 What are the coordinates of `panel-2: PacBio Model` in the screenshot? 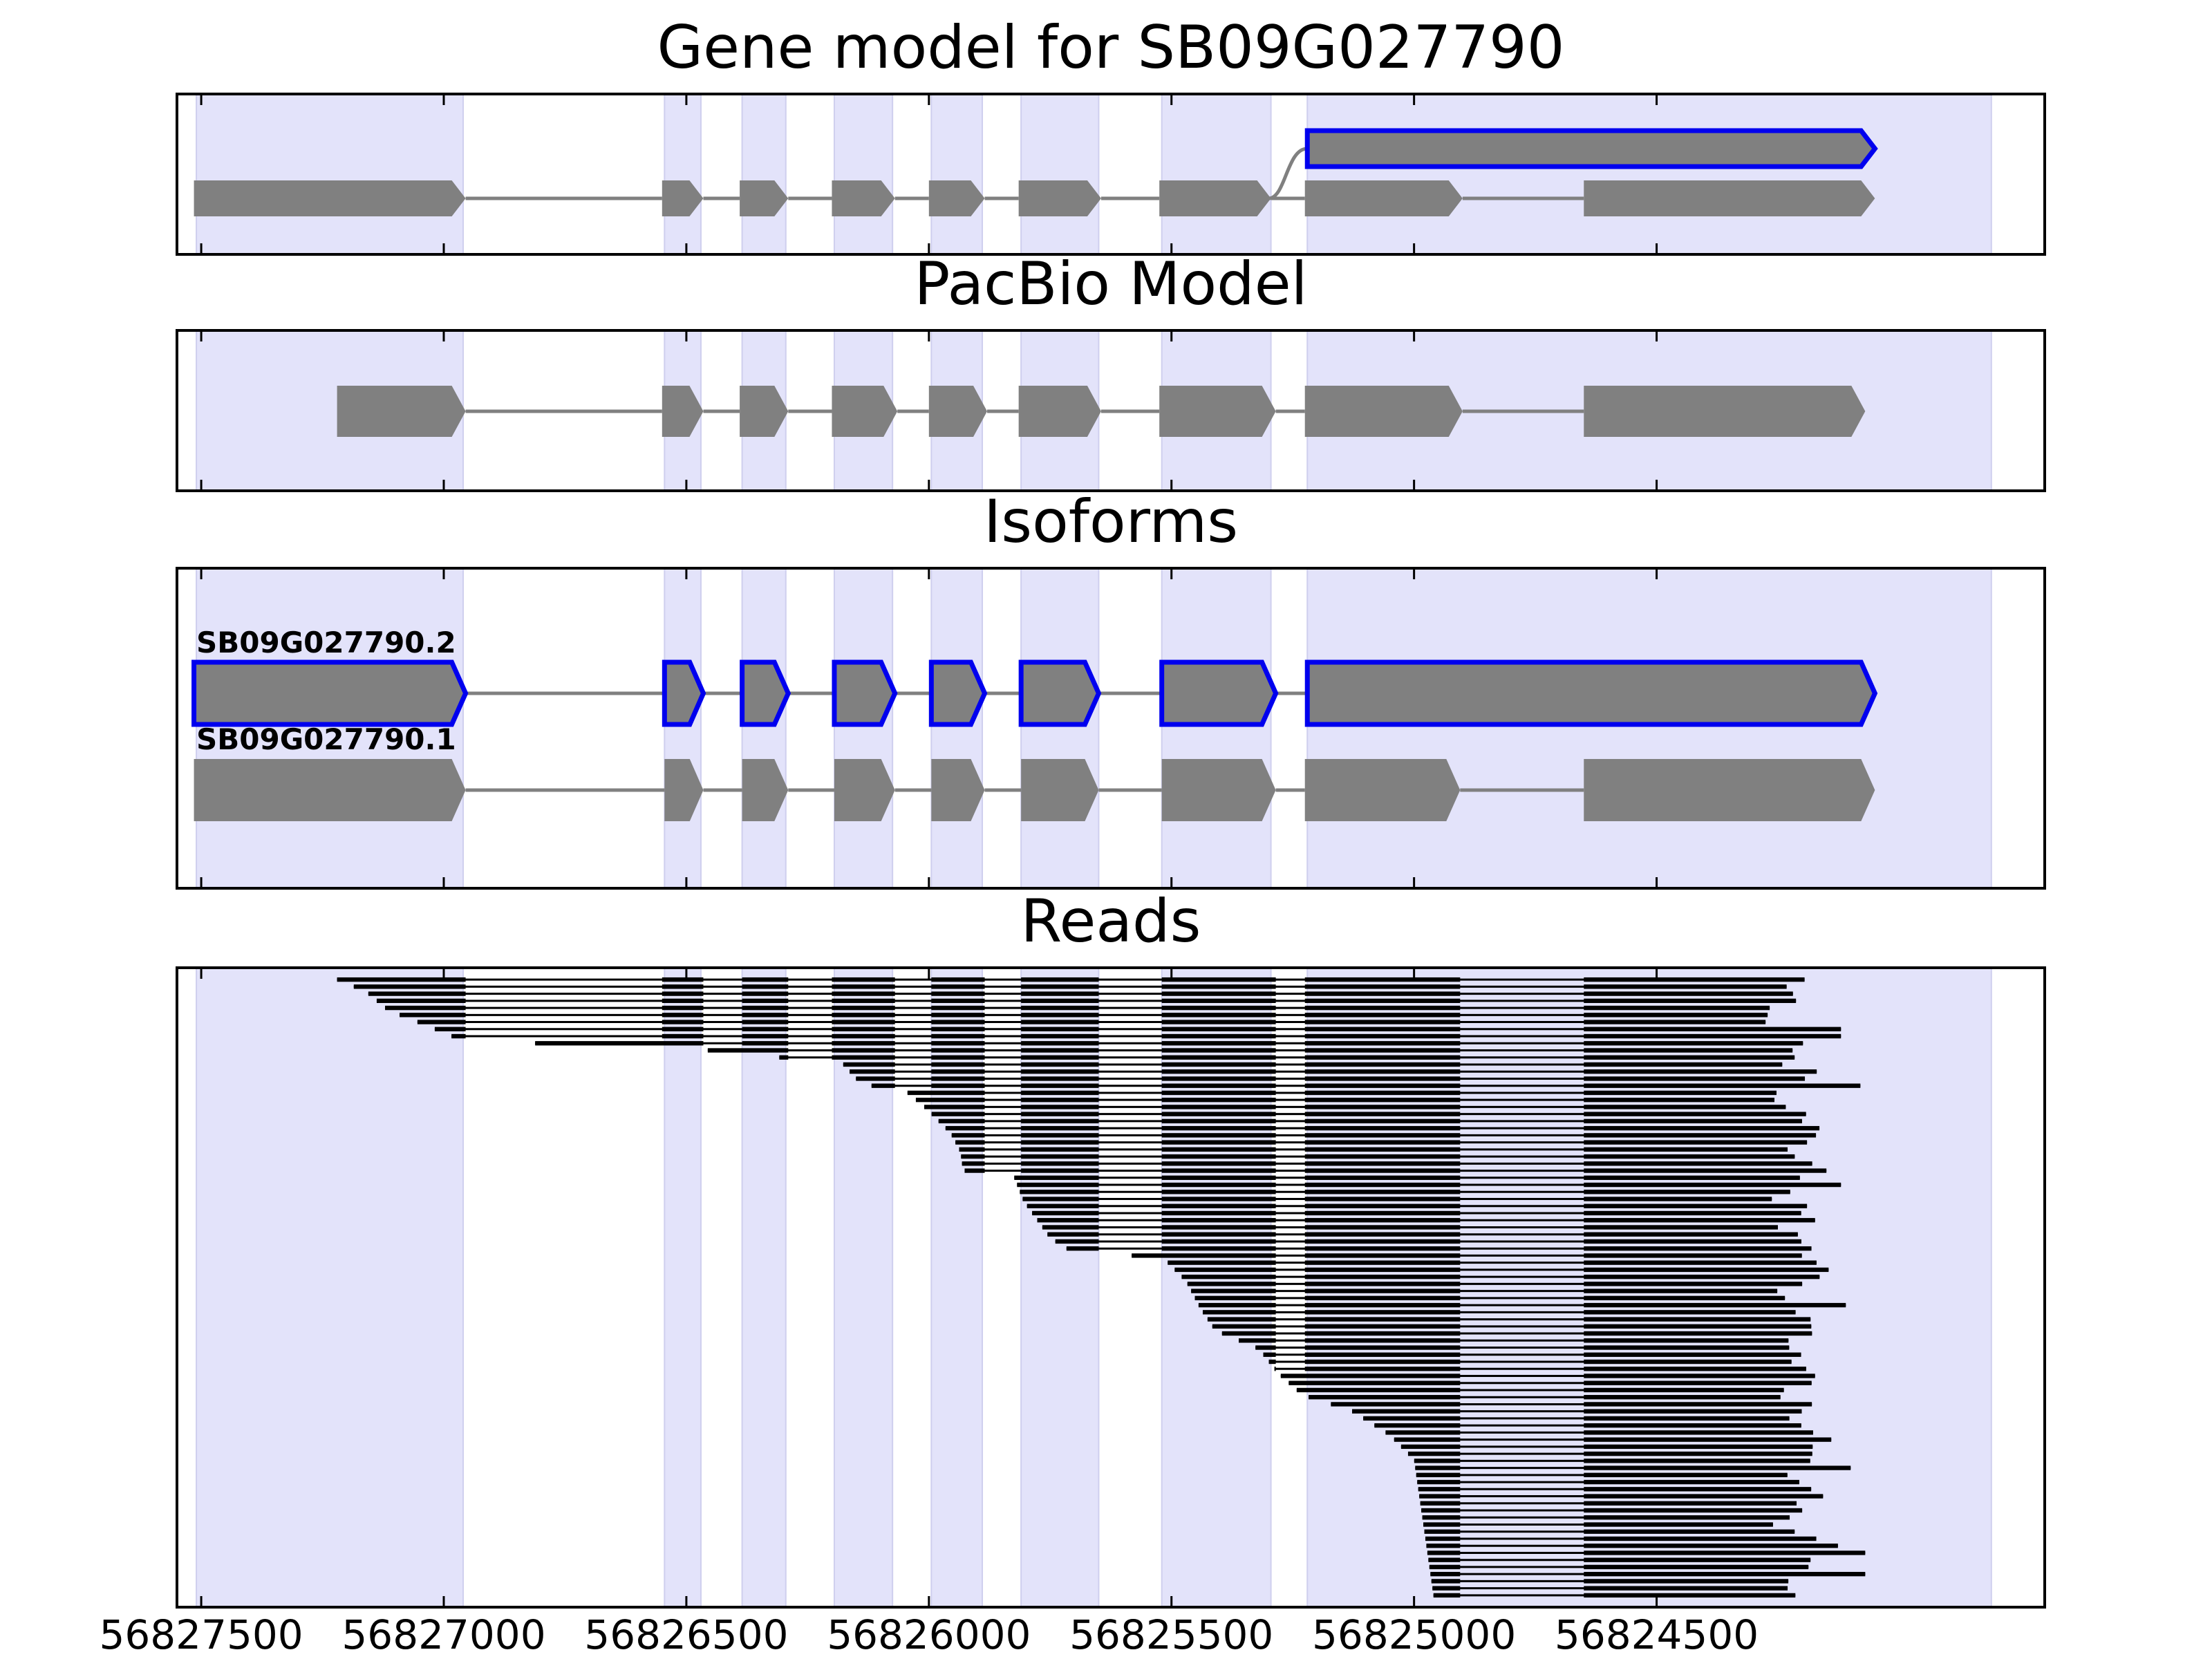 It's located at (1111, 371).